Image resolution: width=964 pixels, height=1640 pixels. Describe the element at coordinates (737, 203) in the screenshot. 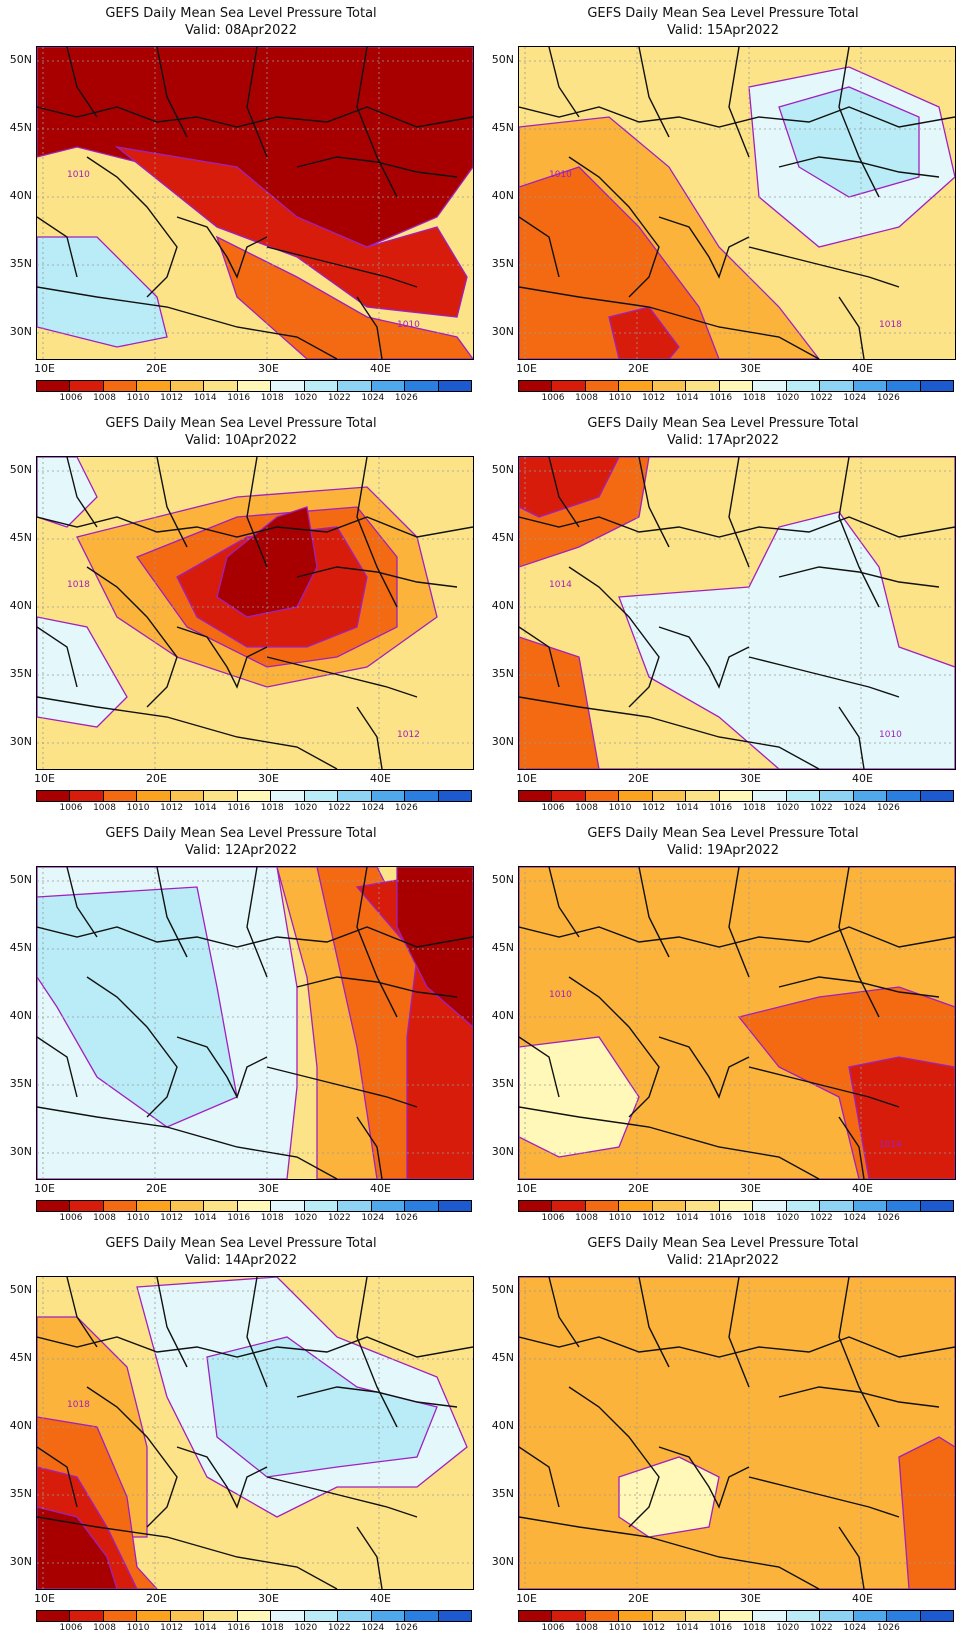

I see `pressure-map: 1010 1018` at that location.